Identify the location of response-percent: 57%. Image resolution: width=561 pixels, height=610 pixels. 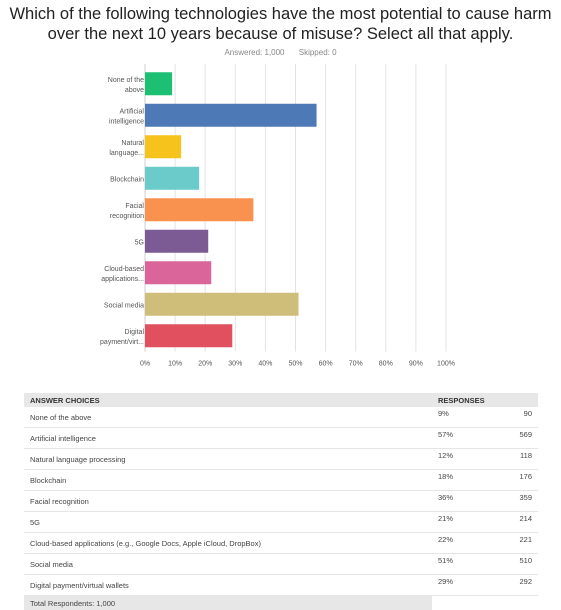
(459, 438).